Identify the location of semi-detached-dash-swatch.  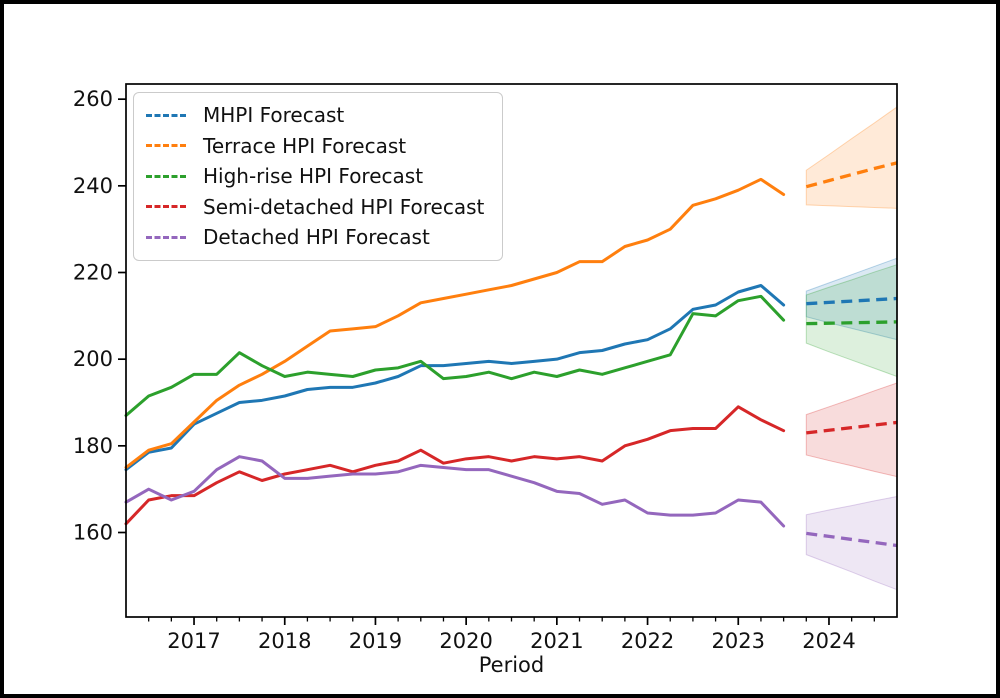
(166, 207).